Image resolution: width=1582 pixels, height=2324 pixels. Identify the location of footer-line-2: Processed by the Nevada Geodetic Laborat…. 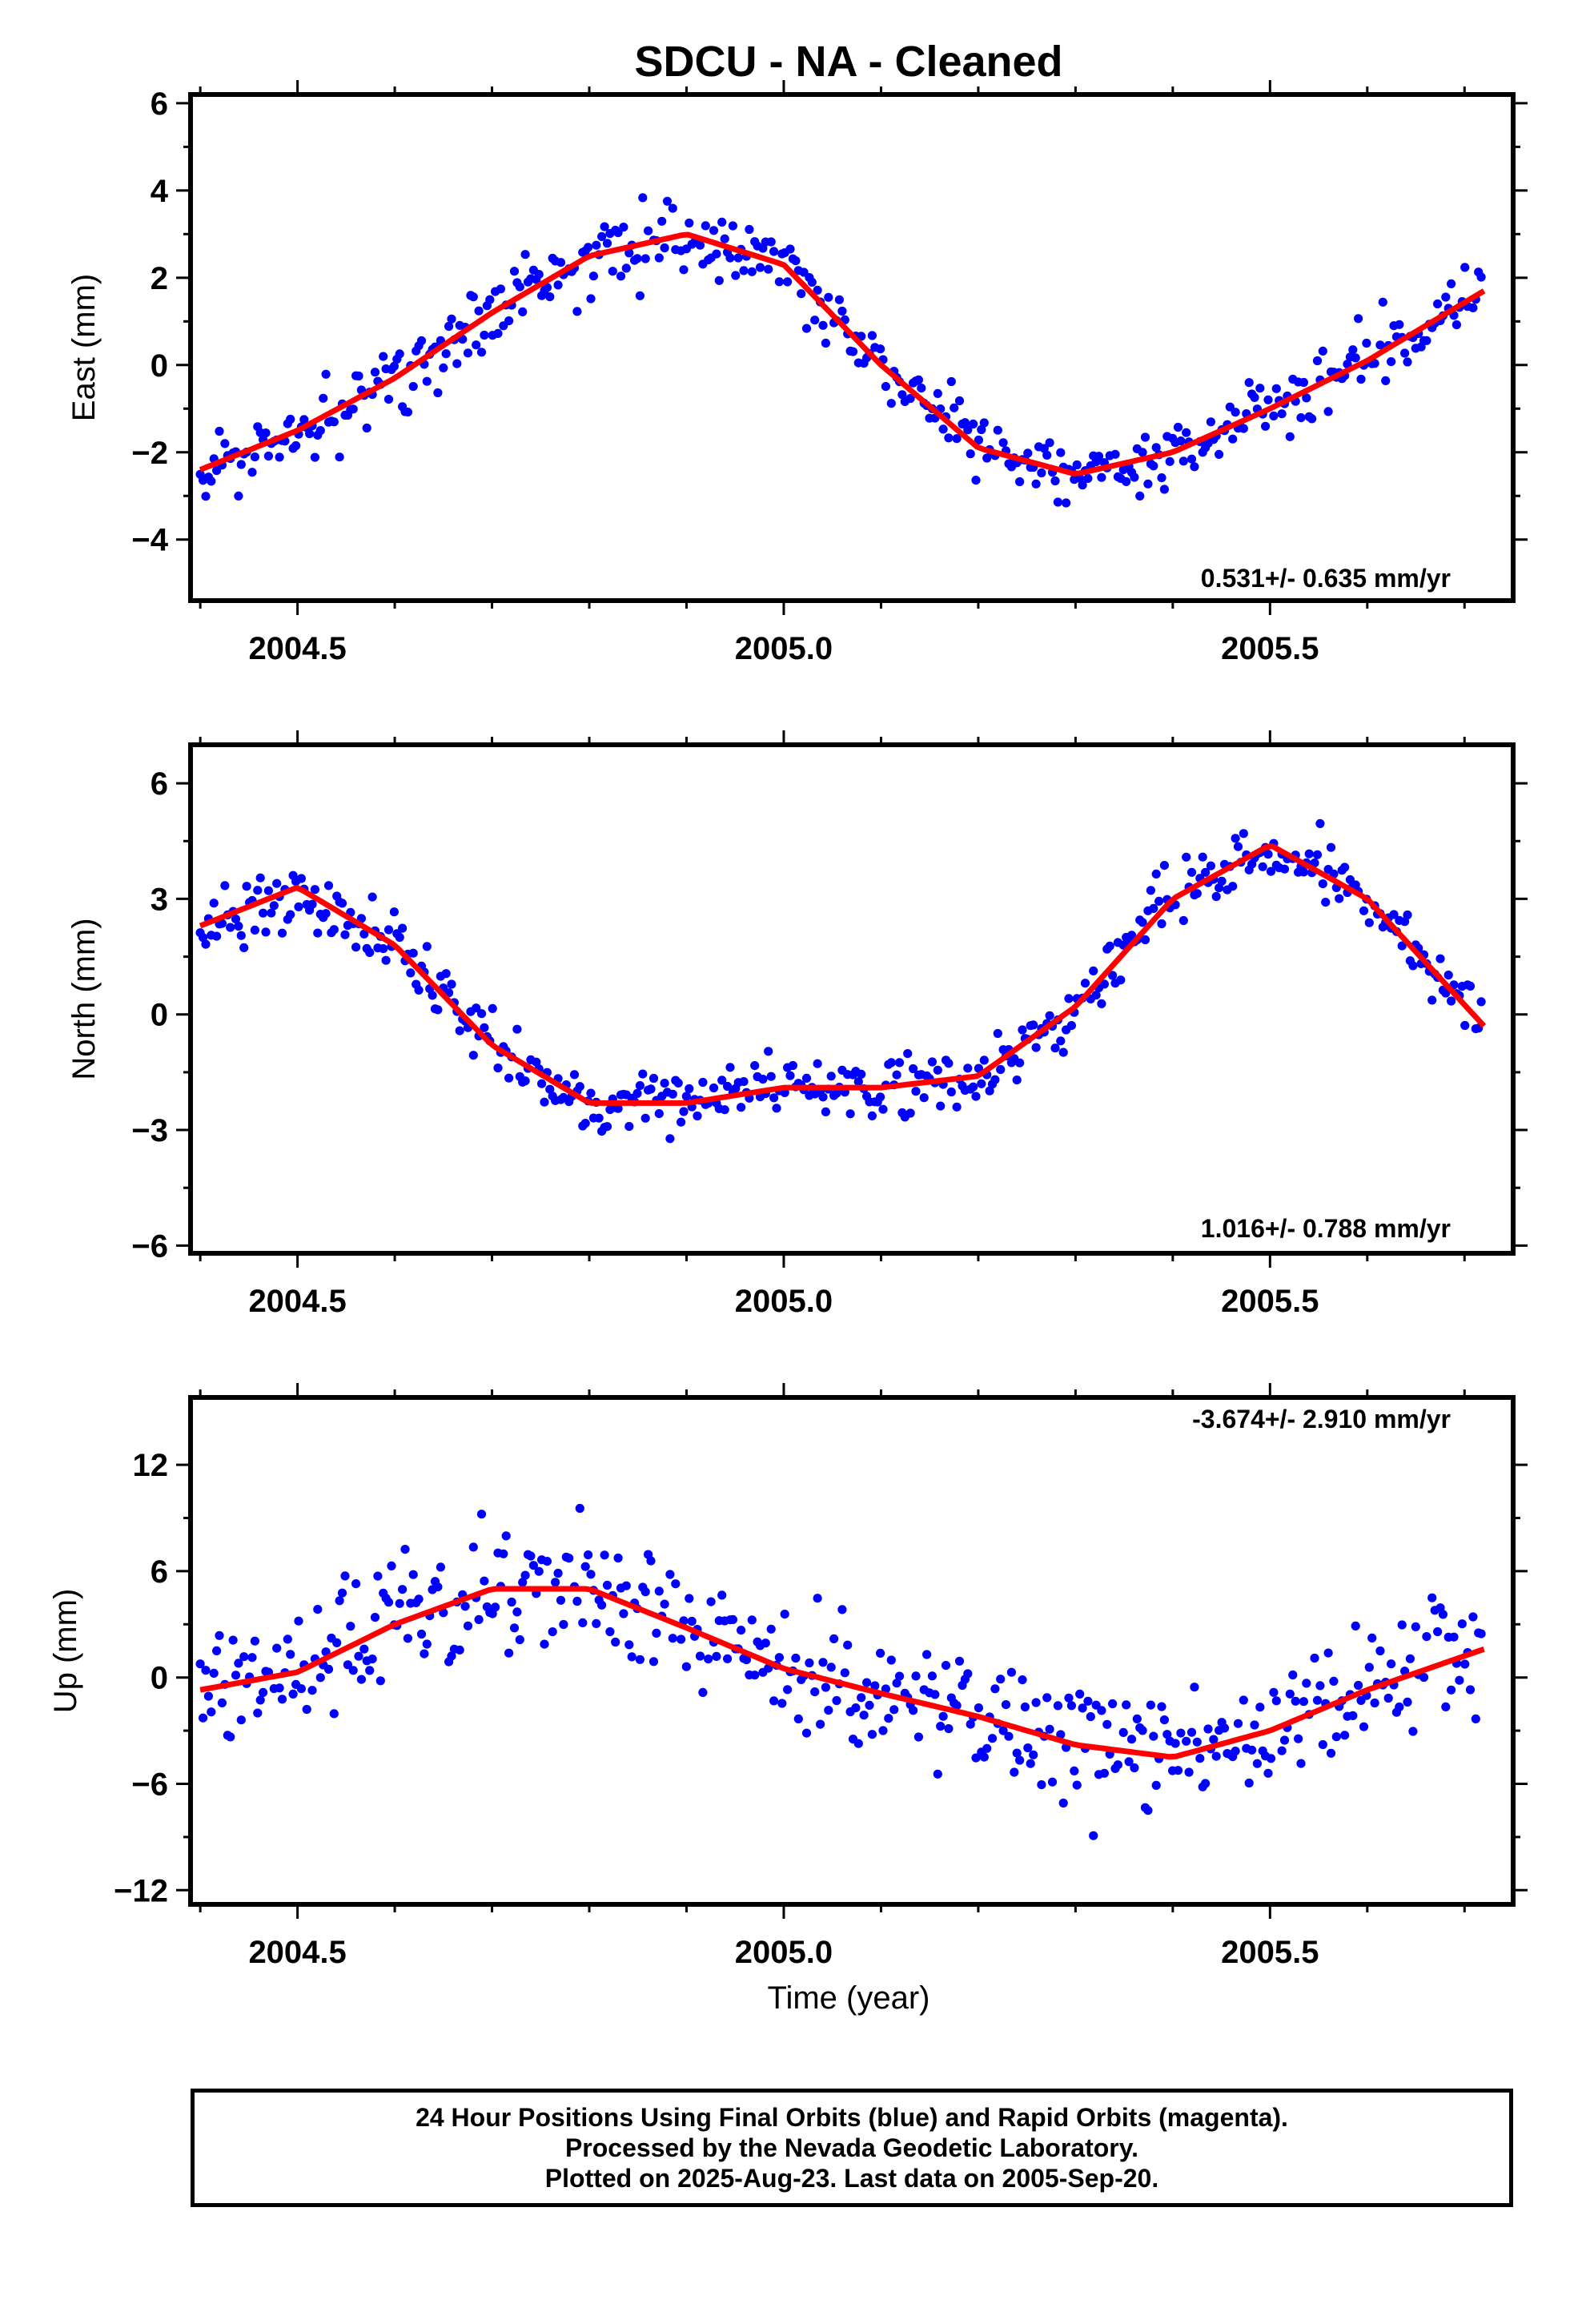
(851, 2147).